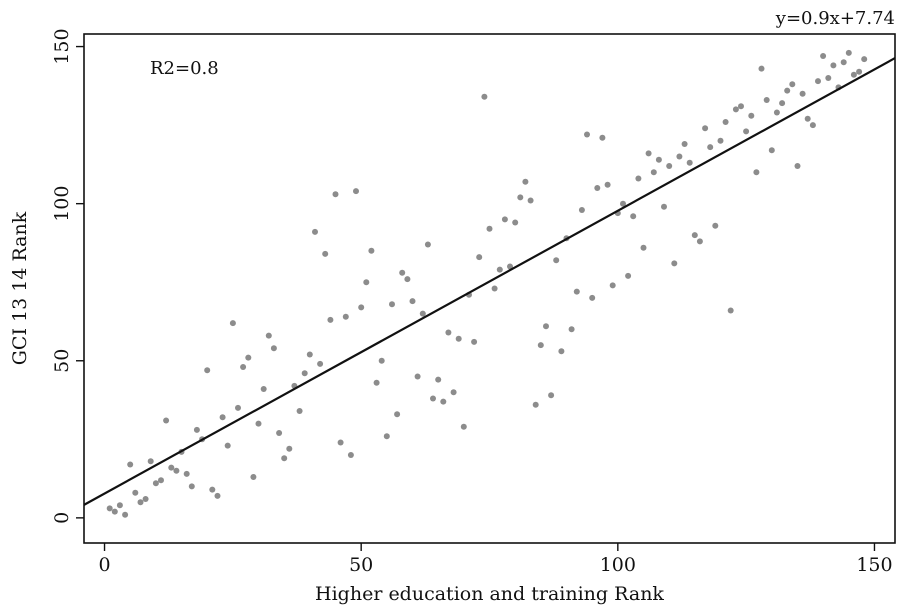 This screenshot has height=609, width=901. What do you see at coordinates (184, 68) in the screenshot?
I see `r2-annotation: R2=0.8` at bounding box center [184, 68].